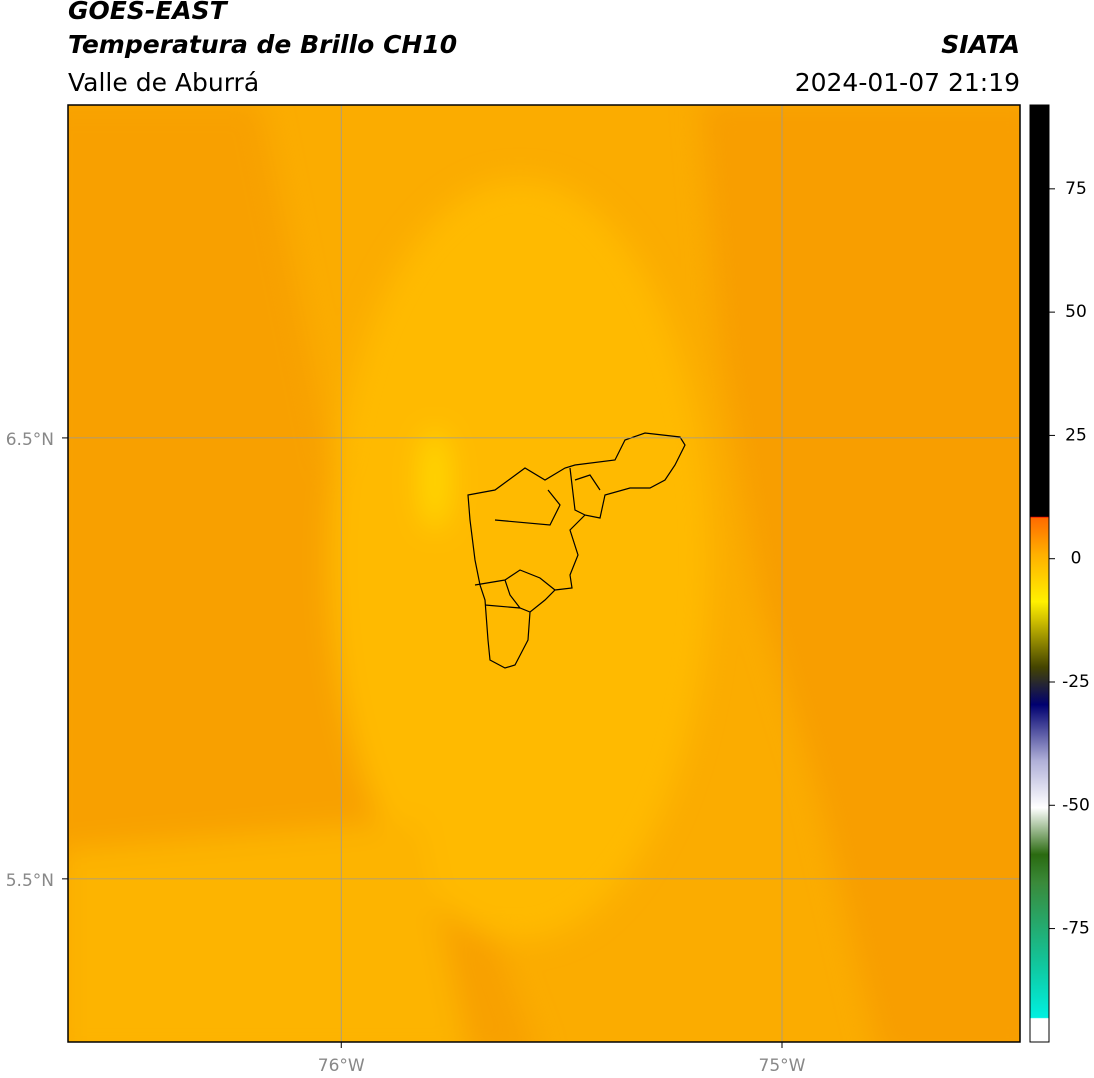 This screenshot has height=1078, width=1094. What do you see at coordinates (980, 44) in the screenshot?
I see `source: SIATA` at bounding box center [980, 44].